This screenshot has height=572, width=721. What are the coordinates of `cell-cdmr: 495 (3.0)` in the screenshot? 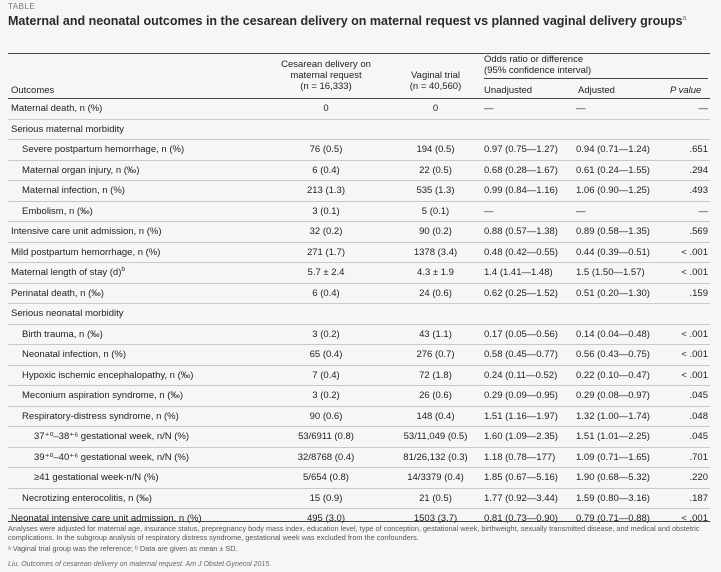 It's located at (326, 518).